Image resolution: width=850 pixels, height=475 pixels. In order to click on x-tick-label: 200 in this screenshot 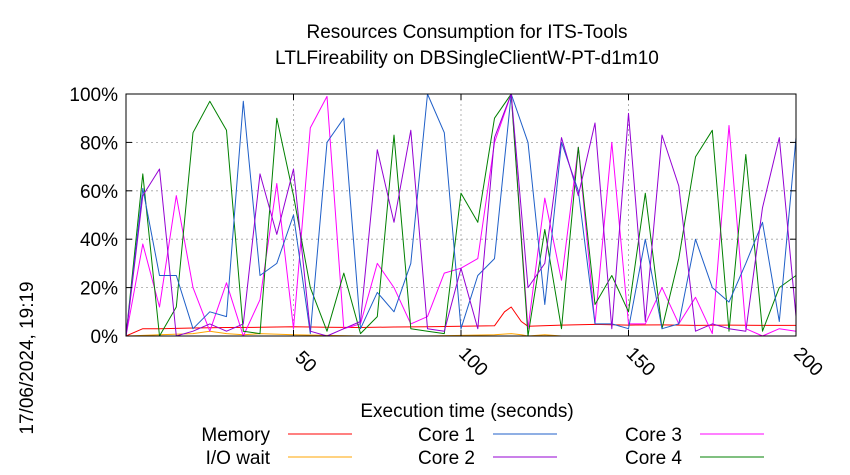, I will do `click(807, 361)`.